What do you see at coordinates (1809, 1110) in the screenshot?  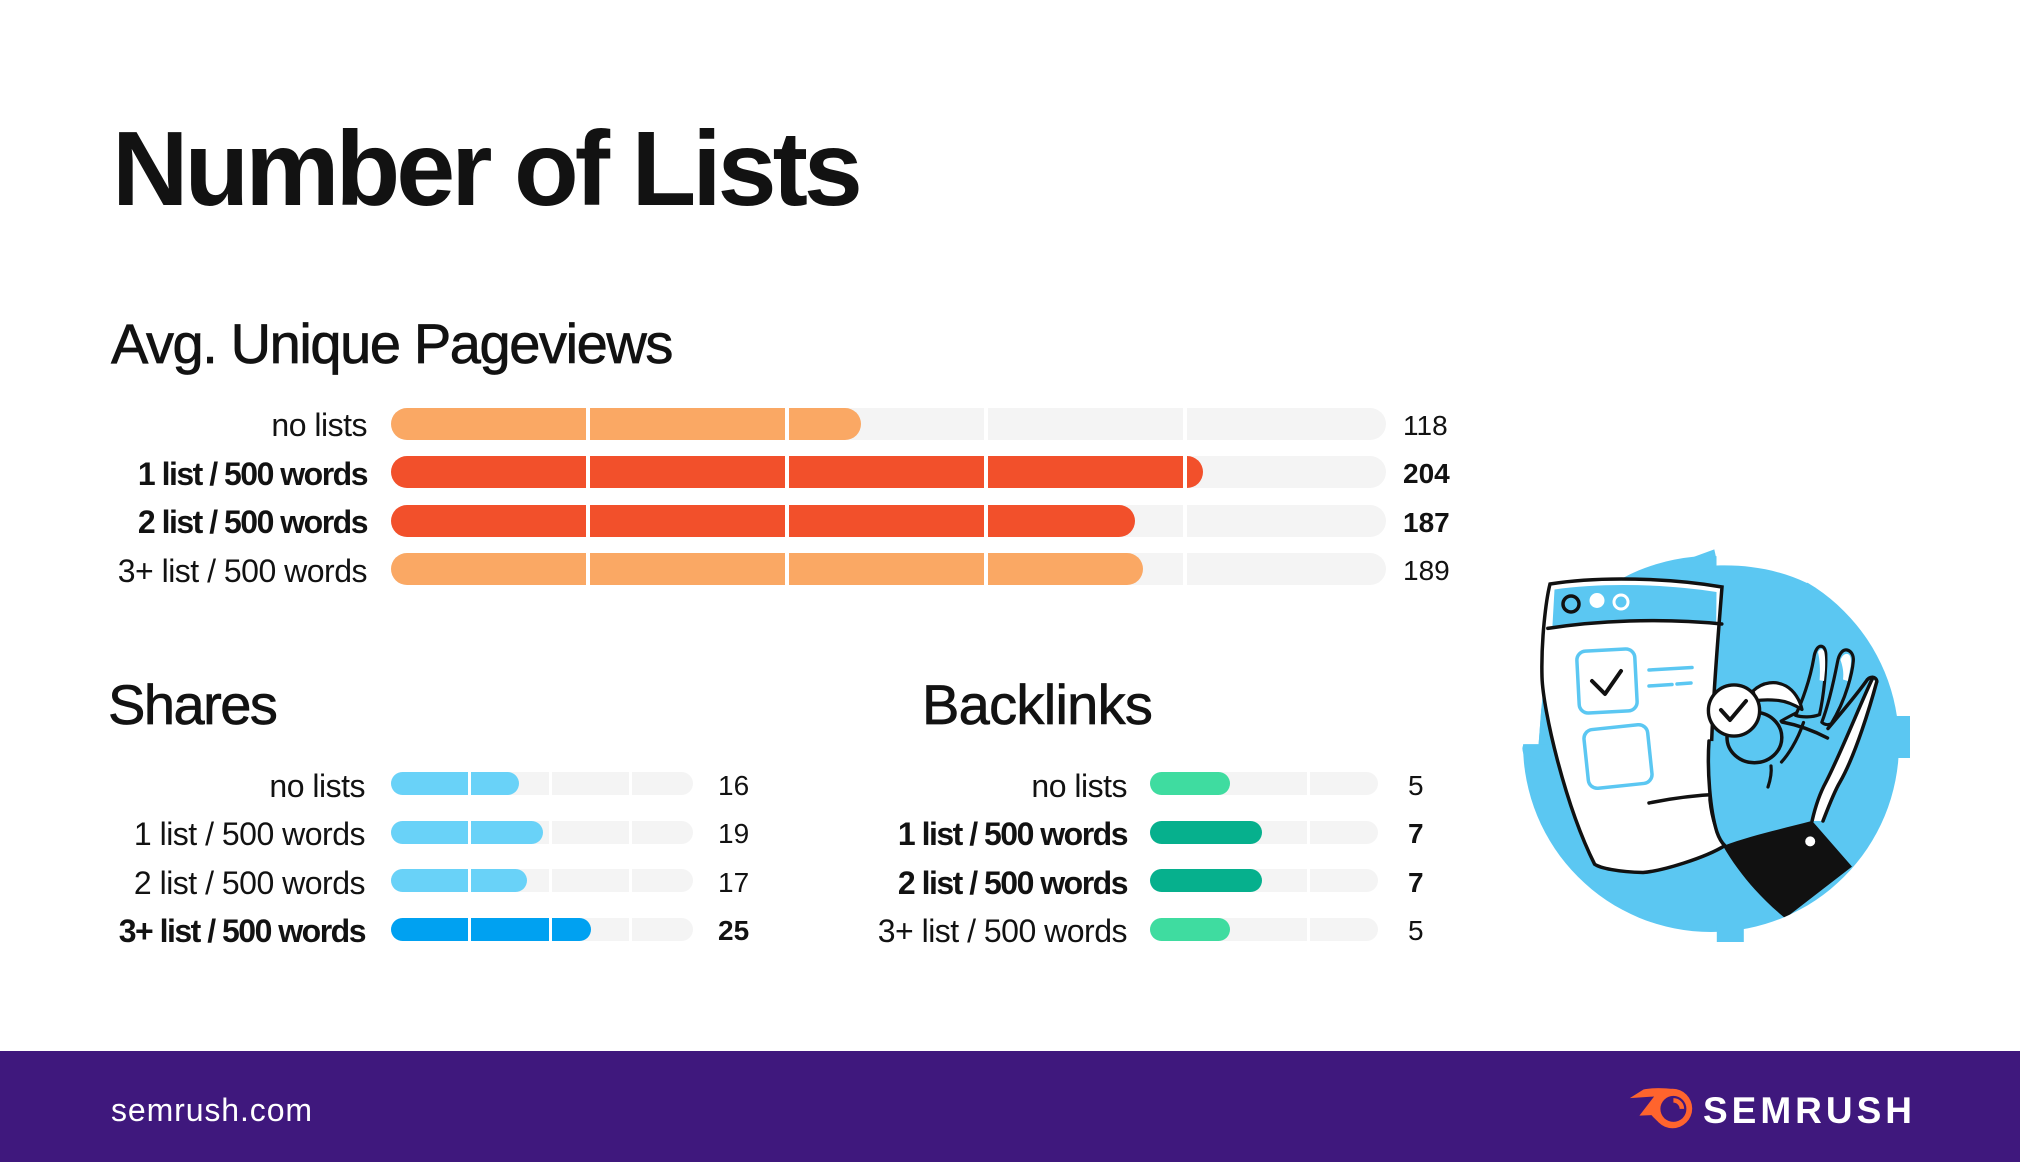 I see `svg-text: SEMRUSH` at bounding box center [1809, 1110].